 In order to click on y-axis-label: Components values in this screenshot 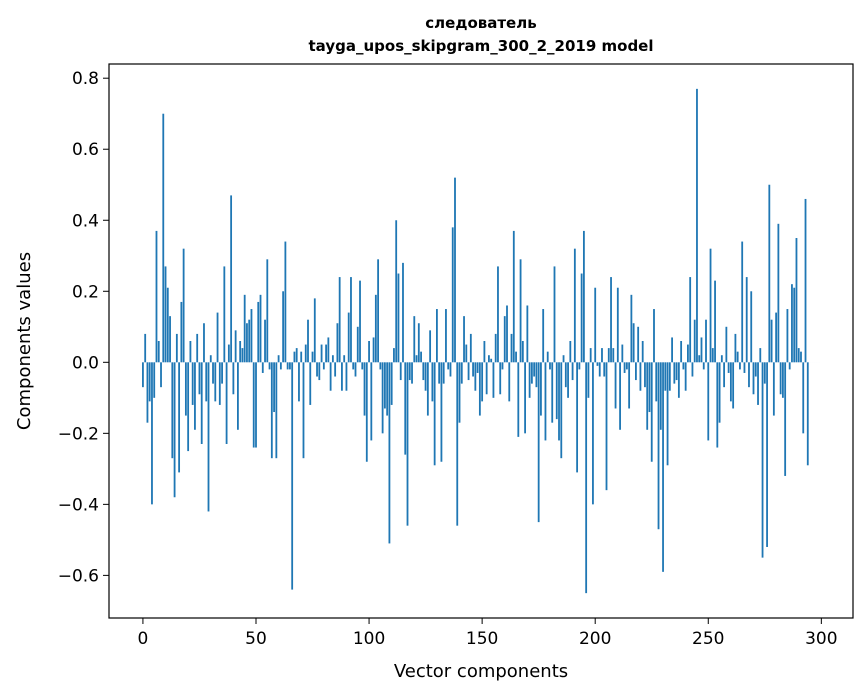, I will do `click(24, 341)`.